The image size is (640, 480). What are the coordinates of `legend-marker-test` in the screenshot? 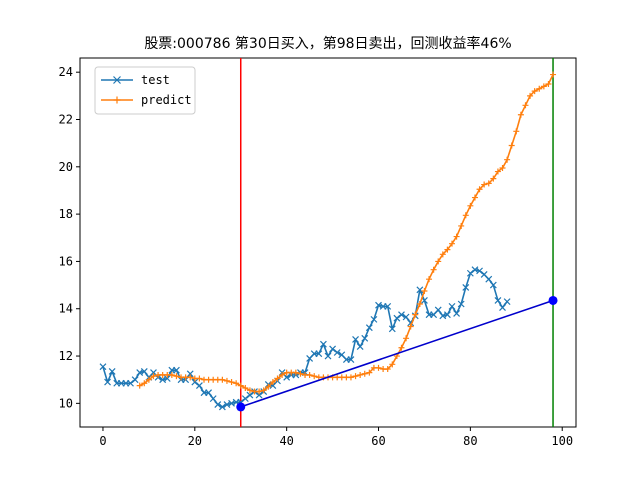 It's located at (117, 80).